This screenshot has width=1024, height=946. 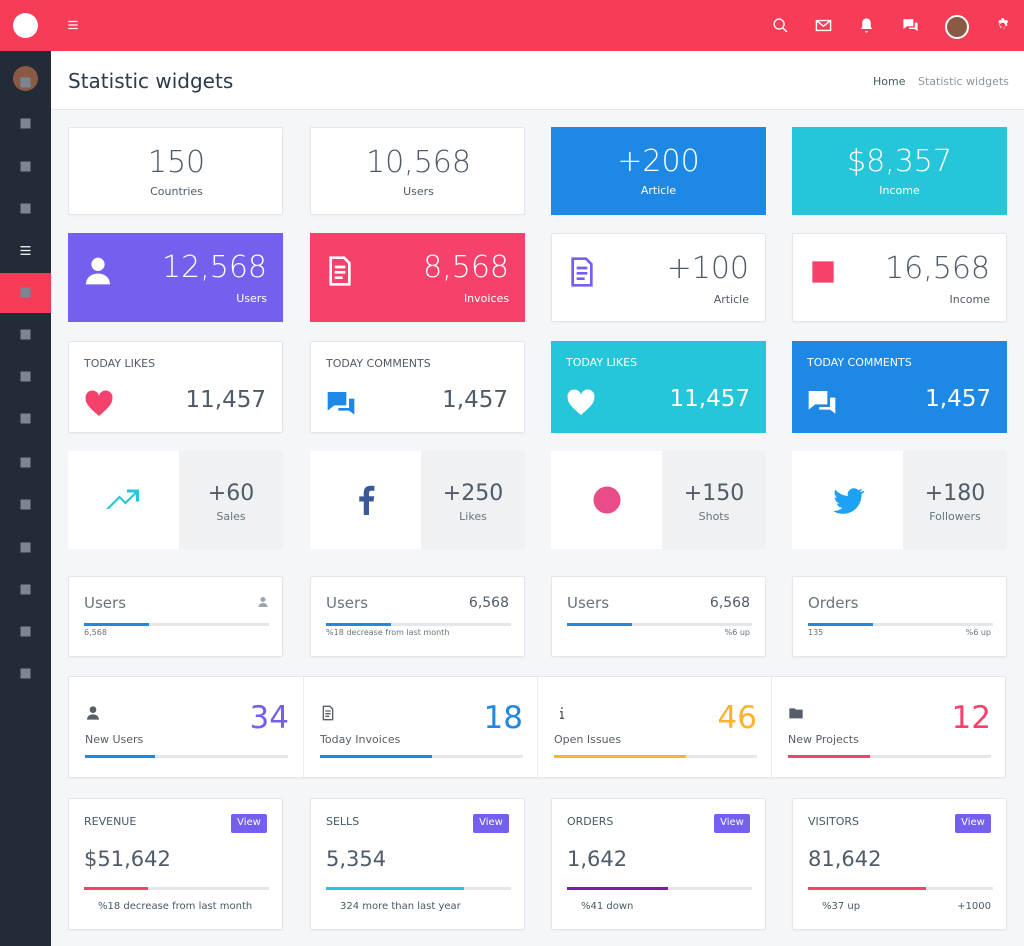 What do you see at coordinates (537, 80) in the screenshot?
I see `page-header: Statistic widgets Home Statistic widgets` at bounding box center [537, 80].